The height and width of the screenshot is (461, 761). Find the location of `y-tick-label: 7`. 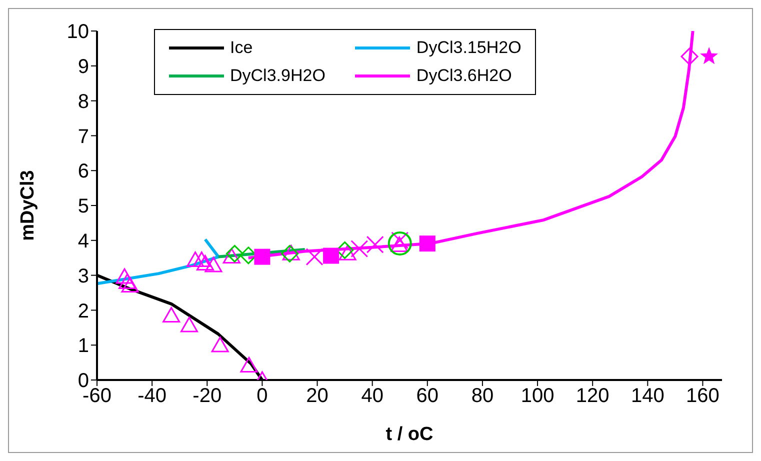

y-tick-label: 7 is located at coordinates (83, 137).